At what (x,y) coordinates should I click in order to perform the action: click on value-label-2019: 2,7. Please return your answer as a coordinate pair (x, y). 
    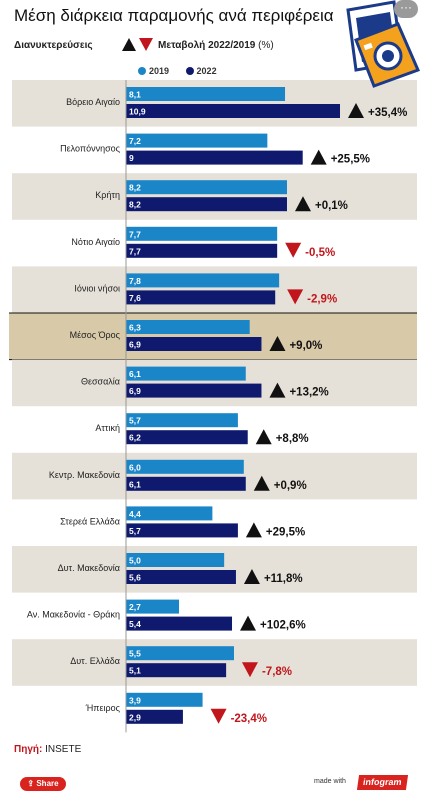
    Looking at the image, I should click on (135, 607).